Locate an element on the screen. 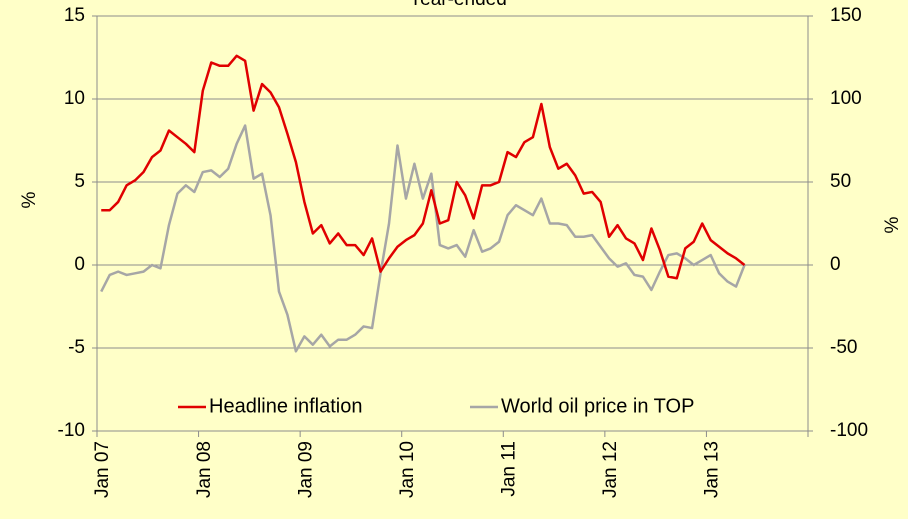 This screenshot has height=519, width=908. x-tick-label: Jan 11 is located at coordinates (509, 469).